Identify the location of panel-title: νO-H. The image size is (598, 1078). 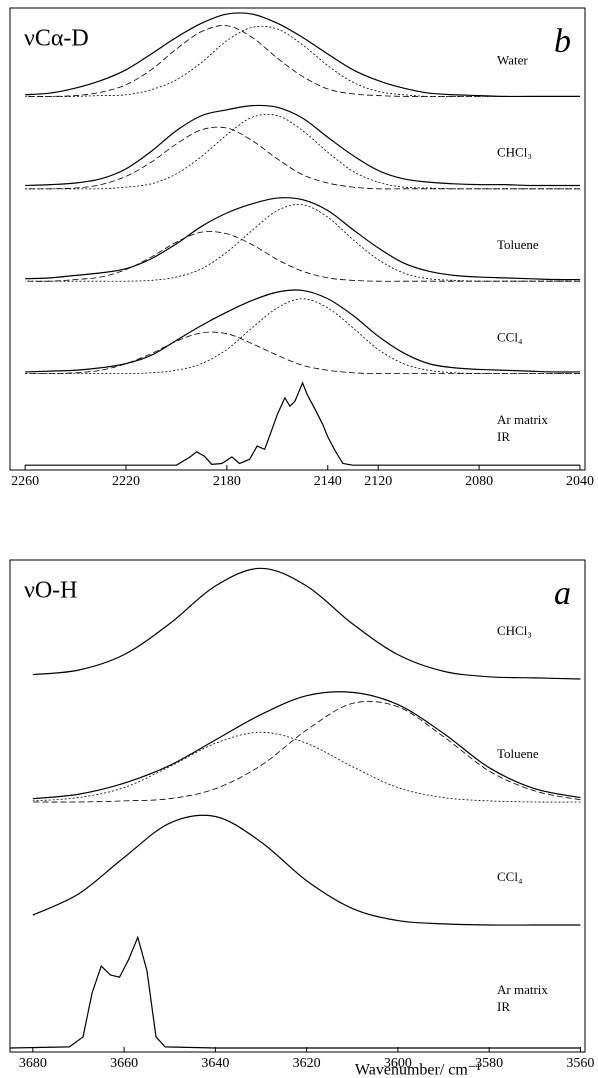
(51, 591).